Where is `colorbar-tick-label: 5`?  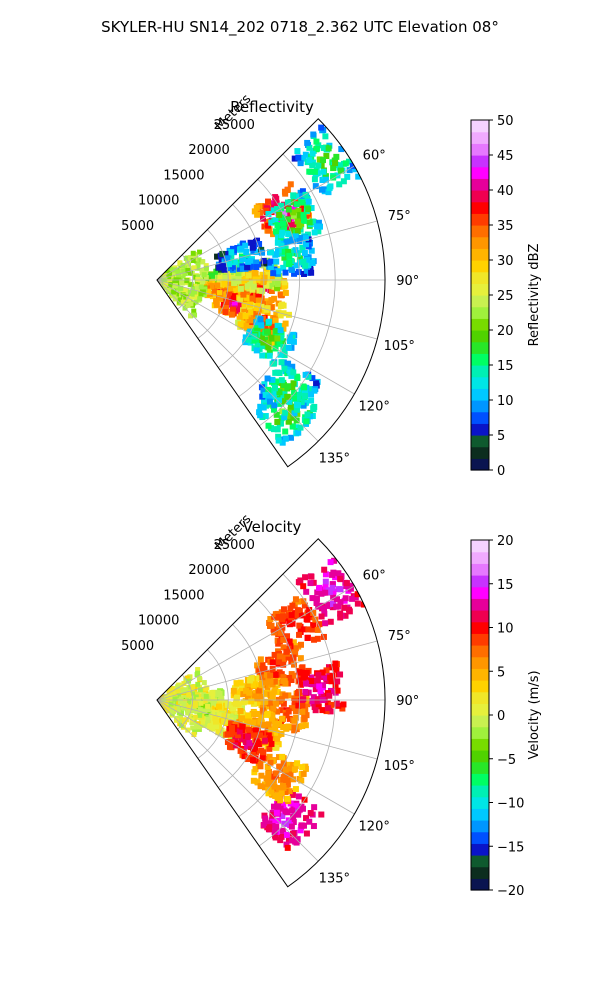 colorbar-tick-label: 5 is located at coordinates (501, 436).